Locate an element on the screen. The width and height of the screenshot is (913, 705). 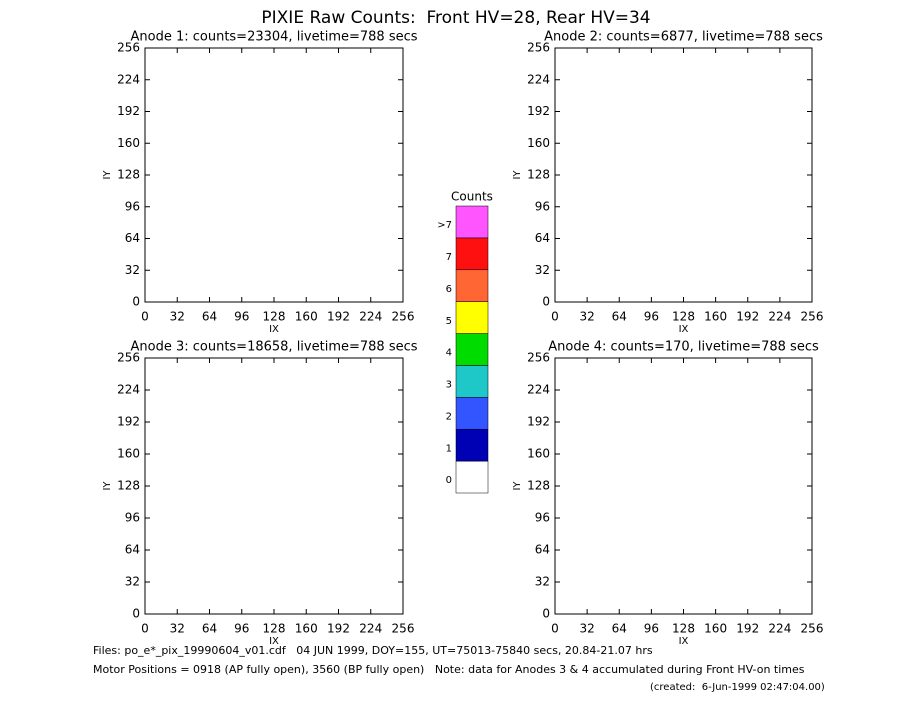
colorbar-label: >7 is located at coordinates (444, 225).